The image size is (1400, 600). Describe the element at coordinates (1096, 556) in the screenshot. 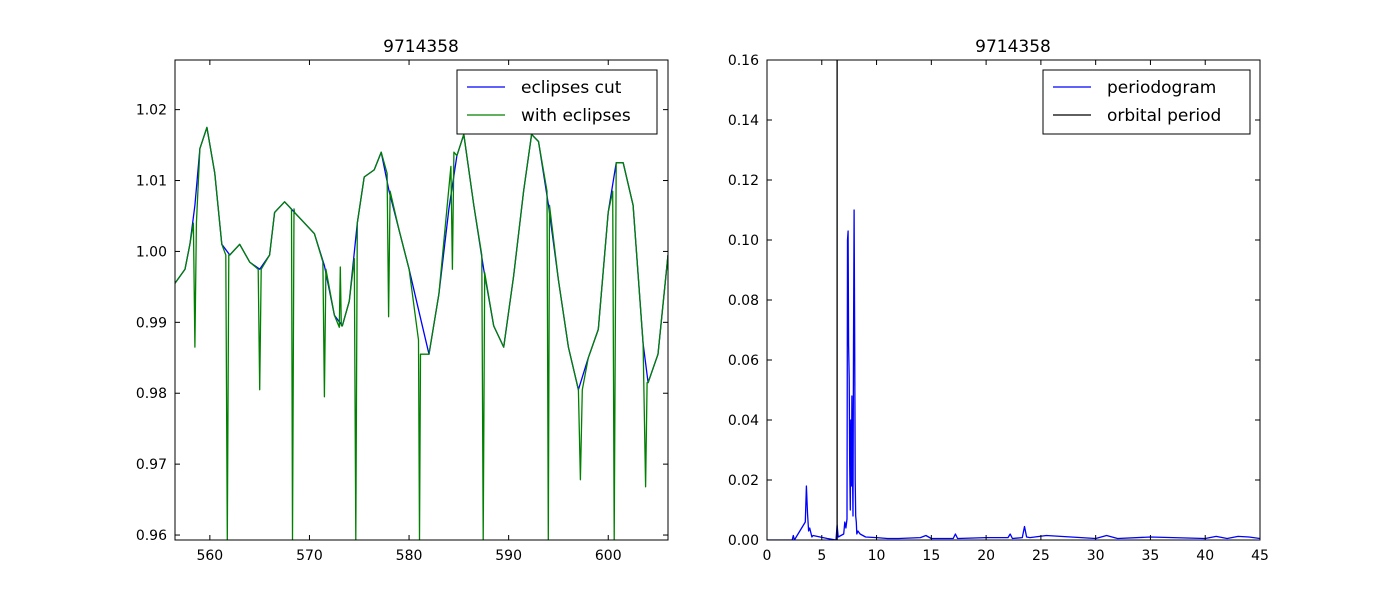

I see `x-tick-label: 30` at that location.